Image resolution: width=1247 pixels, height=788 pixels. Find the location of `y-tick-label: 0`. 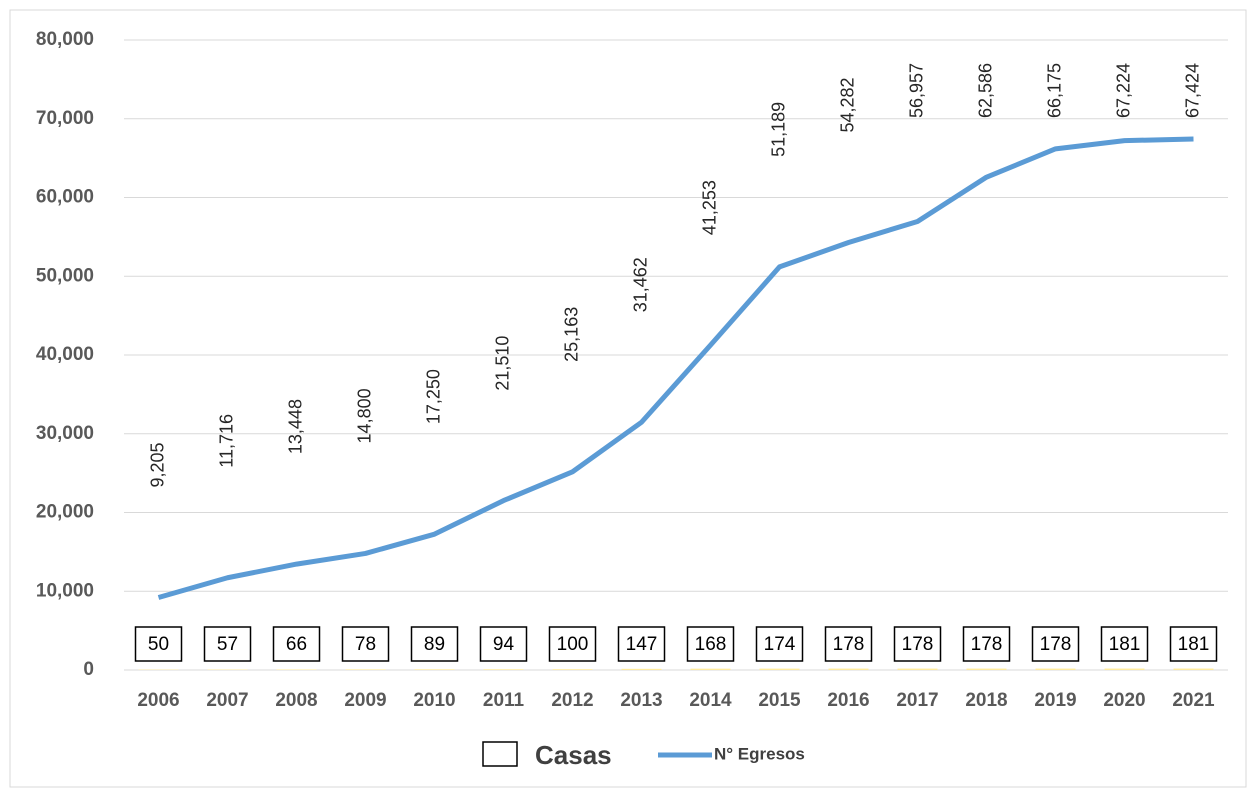

y-tick-label: 0 is located at coordinates (88, 669).